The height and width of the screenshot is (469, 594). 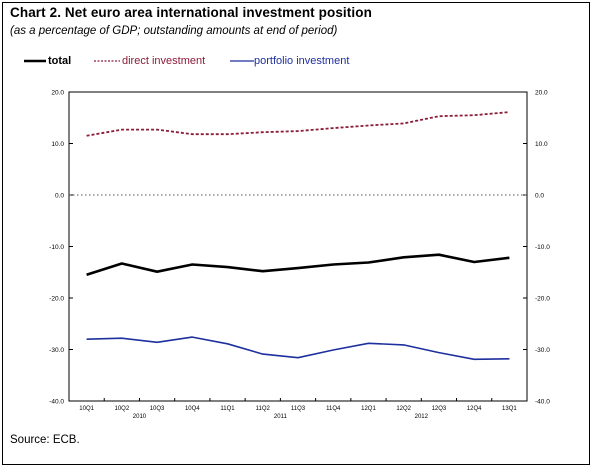 I want to click on x-tick-label: 10Q1, so click(x=86, y=409).